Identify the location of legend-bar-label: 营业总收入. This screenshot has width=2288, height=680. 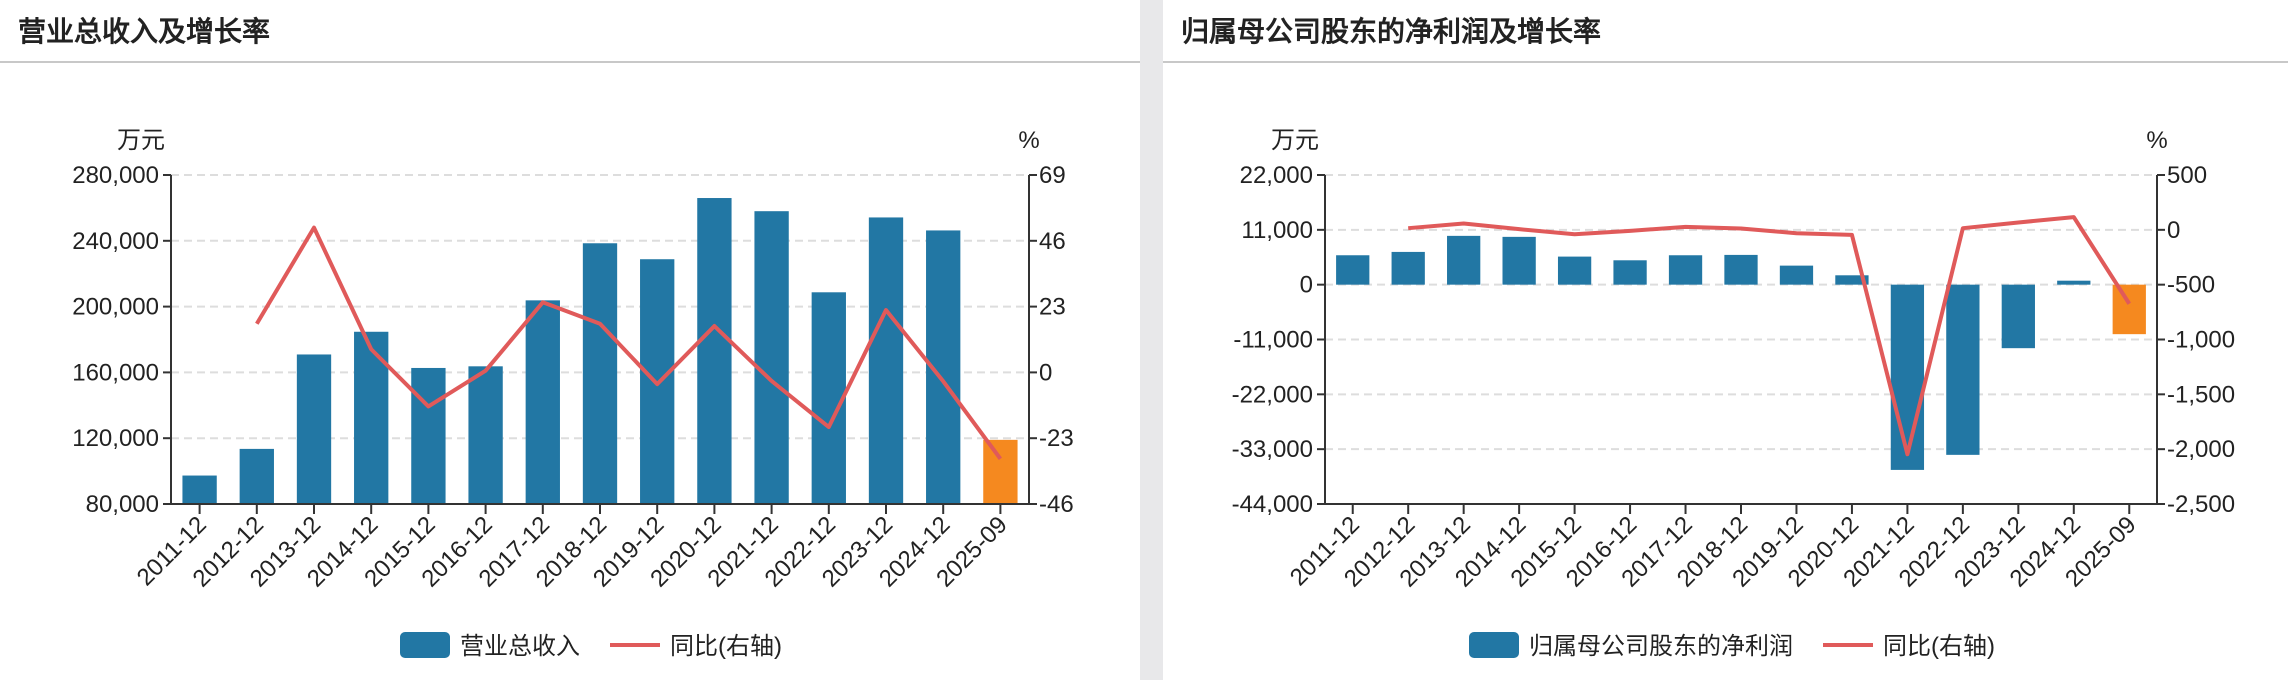
(520, 646).